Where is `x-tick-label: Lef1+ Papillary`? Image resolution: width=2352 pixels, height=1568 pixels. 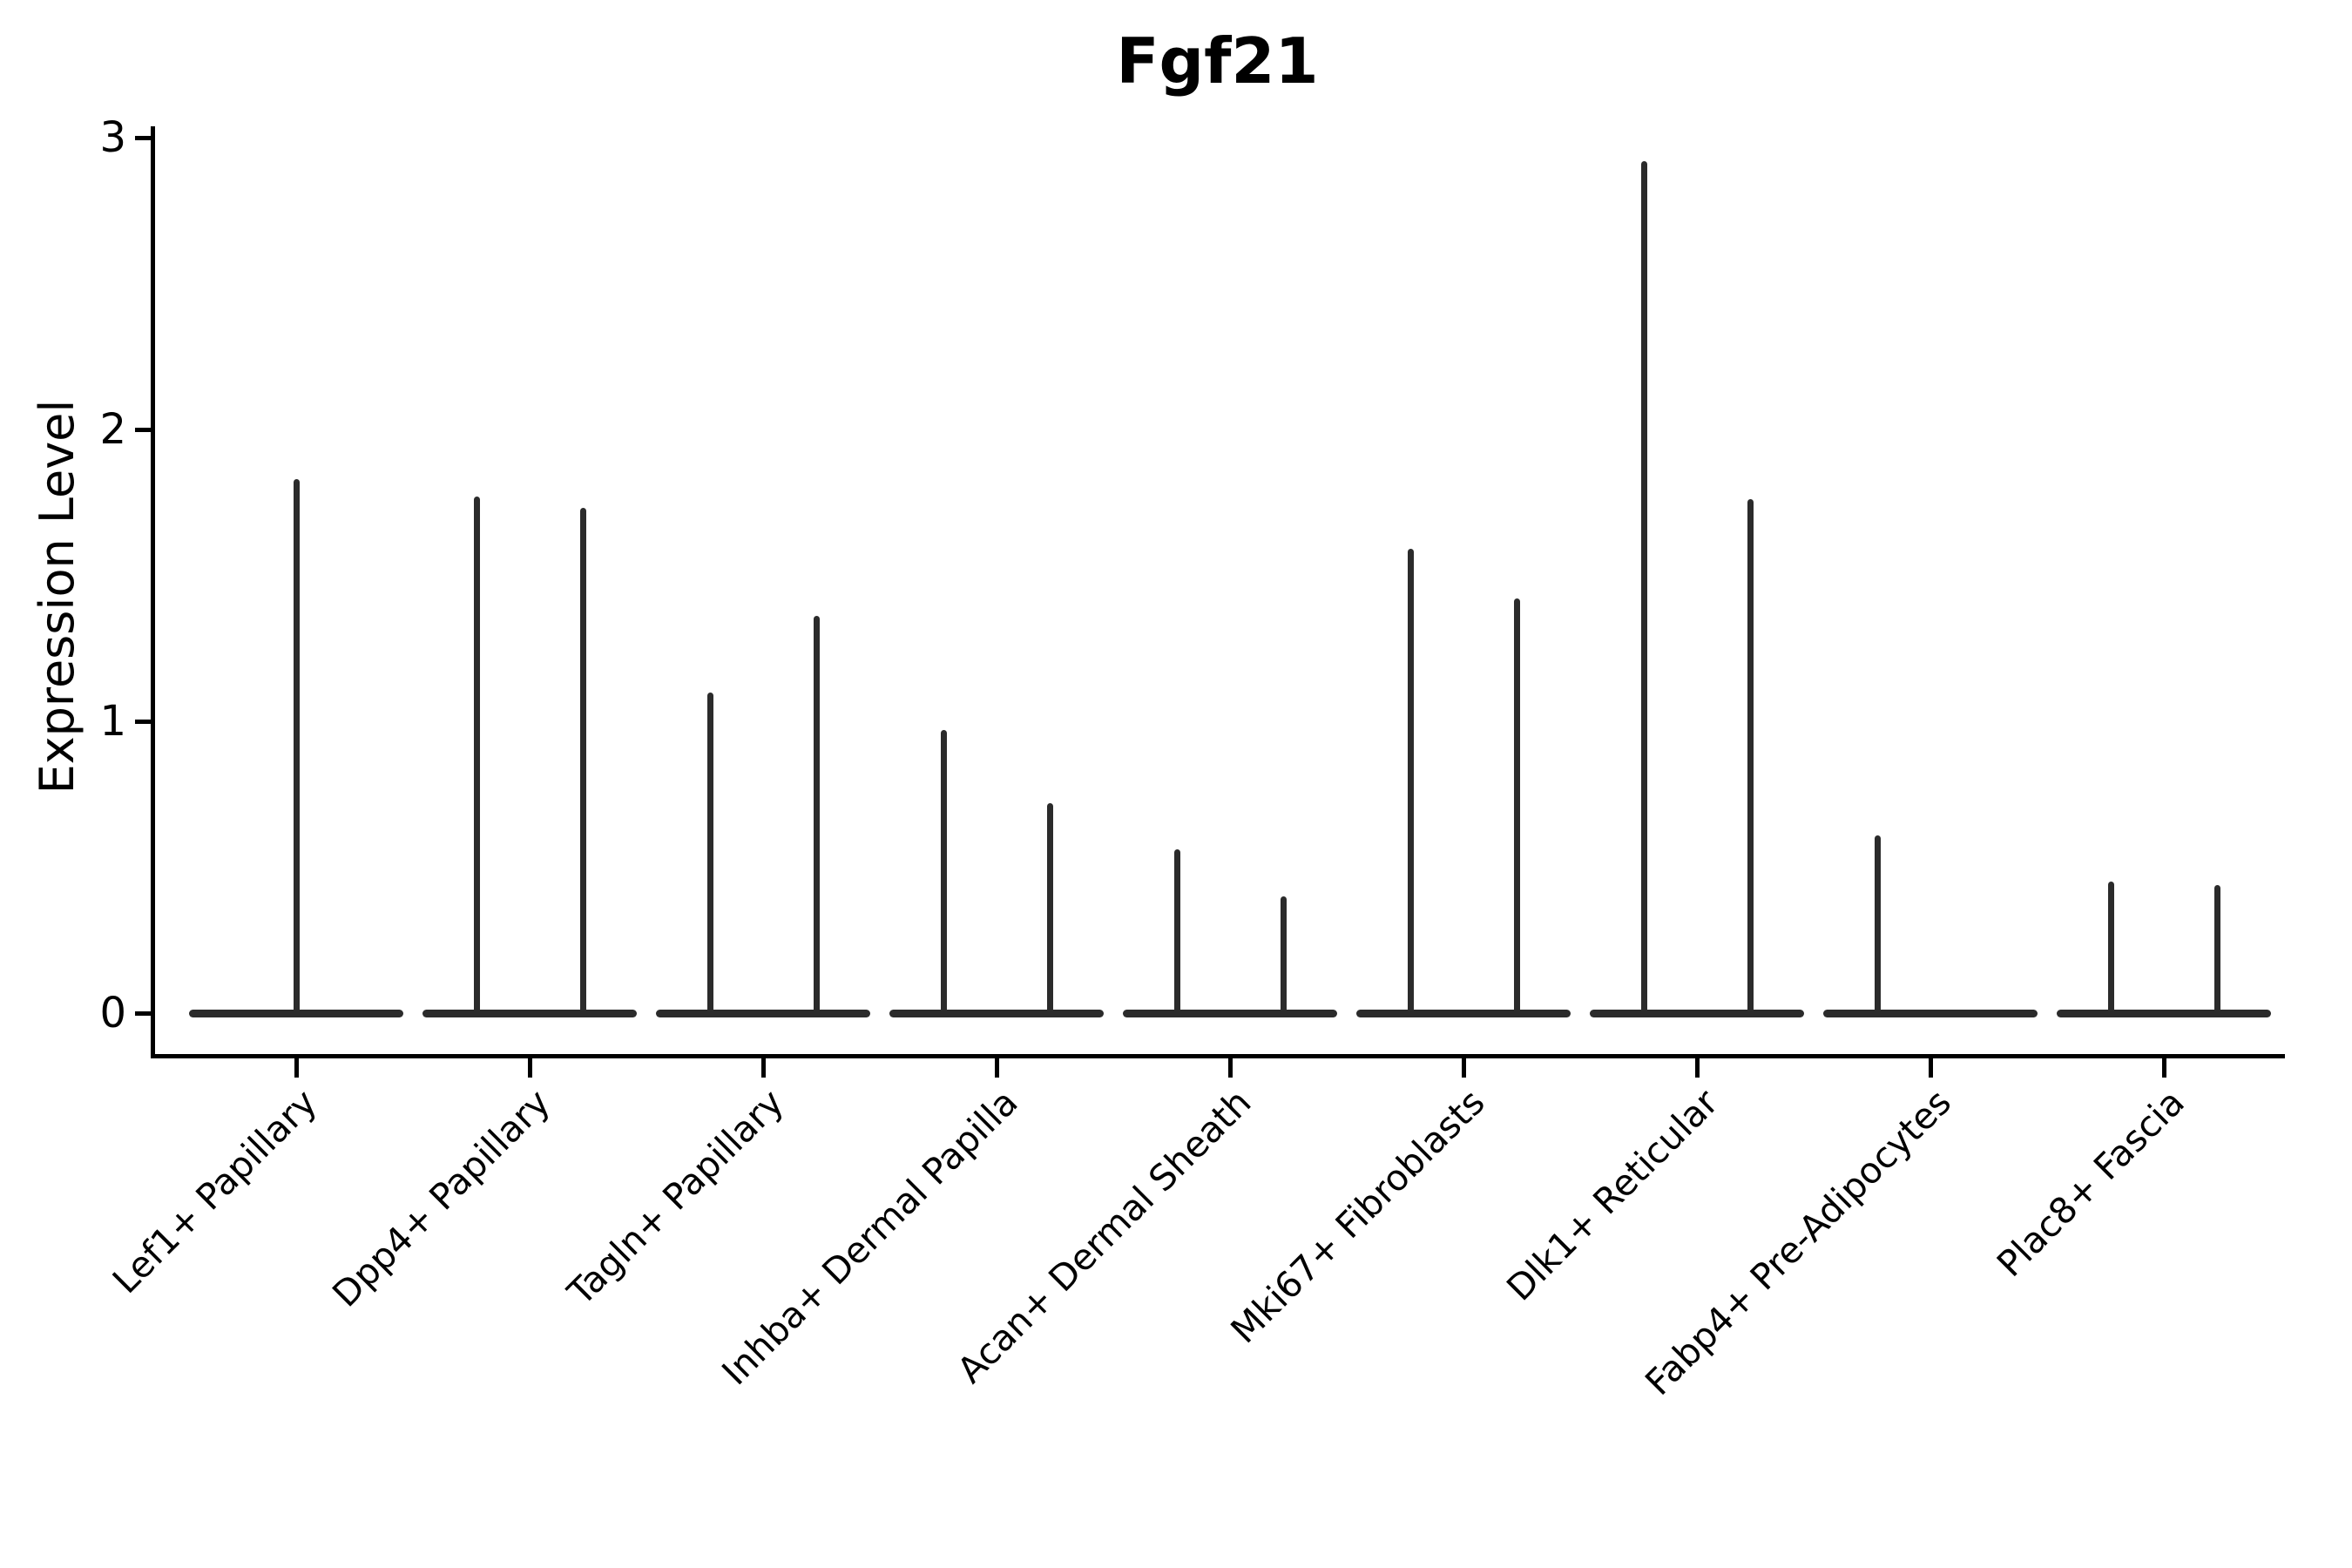
x-tick-label: Lef1+ Papillary is located at coordinates (215, 1191).